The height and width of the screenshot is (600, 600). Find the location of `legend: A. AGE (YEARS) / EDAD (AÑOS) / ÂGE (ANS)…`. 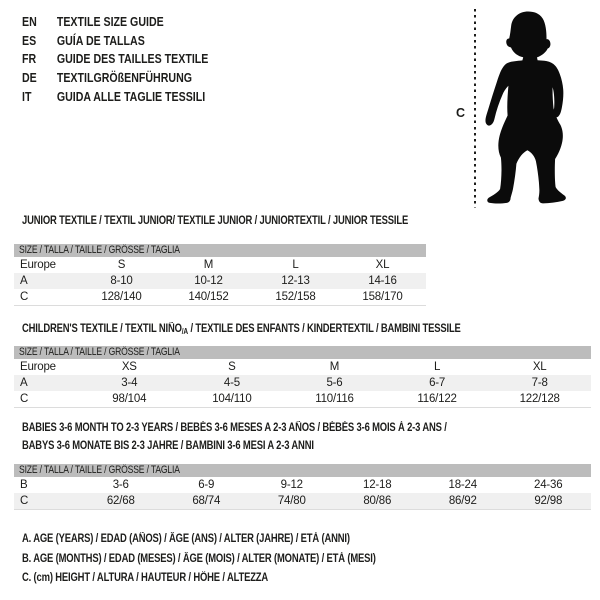

legend: A. AGE (YEARS) / EDAD (AÑOS) / ÂGE (ANS)… is located at coordinates (237, 559).